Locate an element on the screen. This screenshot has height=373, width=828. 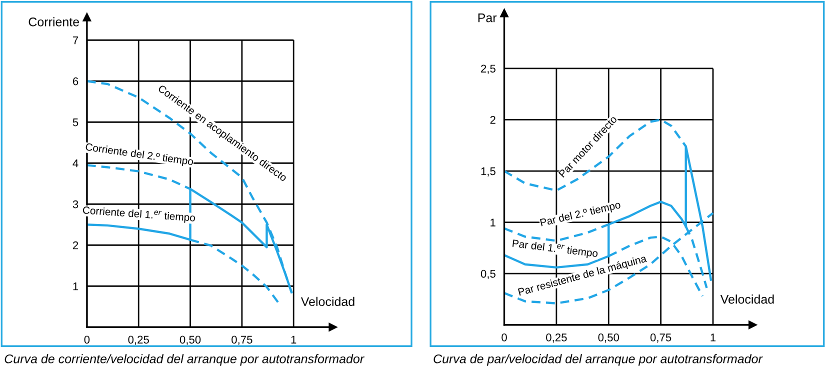
y-tick-label: 5 is located at coordinates (75, 122).